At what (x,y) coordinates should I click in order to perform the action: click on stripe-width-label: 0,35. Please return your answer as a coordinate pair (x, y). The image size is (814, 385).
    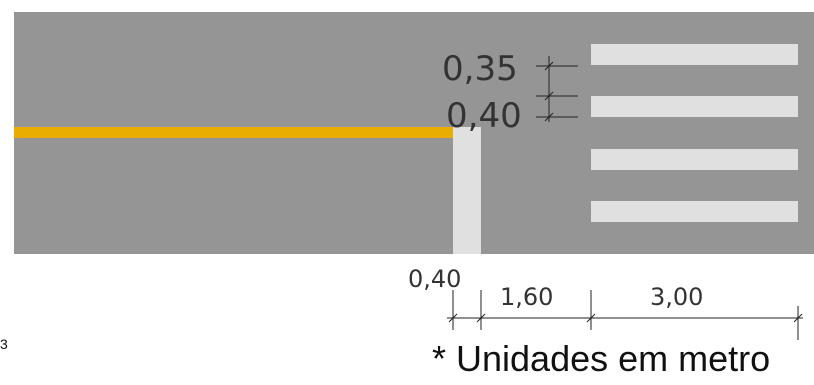
    Looking at the image, I should click on (480, 69).